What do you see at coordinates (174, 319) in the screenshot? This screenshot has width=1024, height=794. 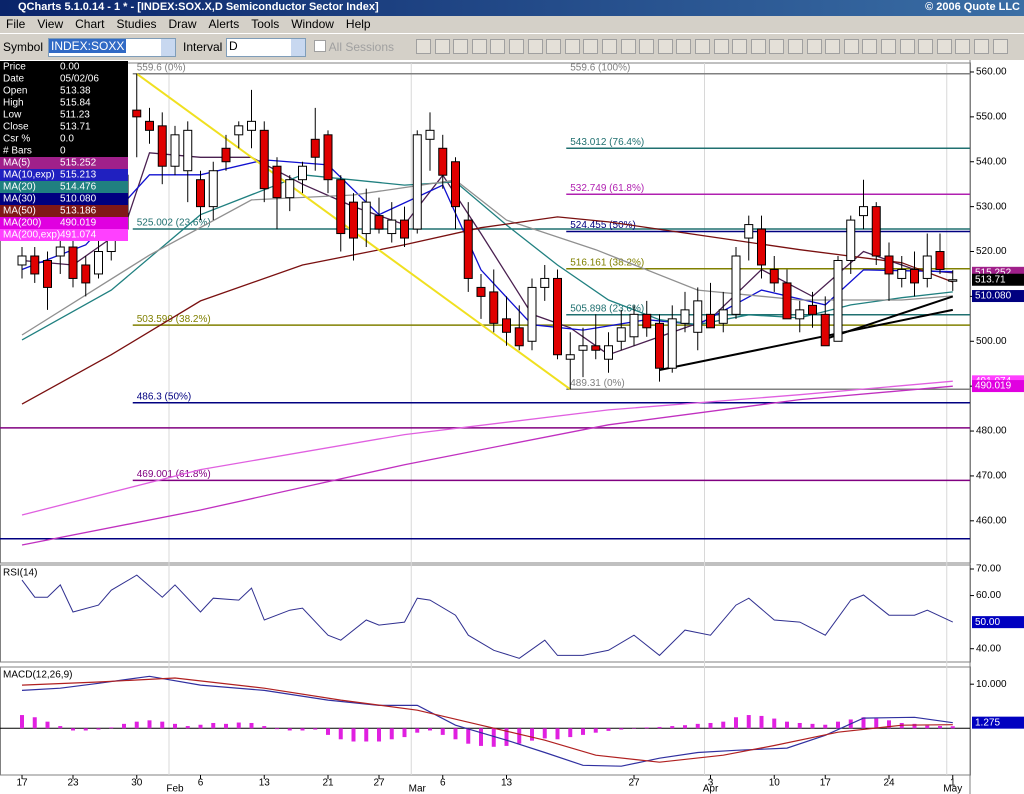 I see `fib-label: 503.599 (38.2%)` at bounding box center [174, 319].